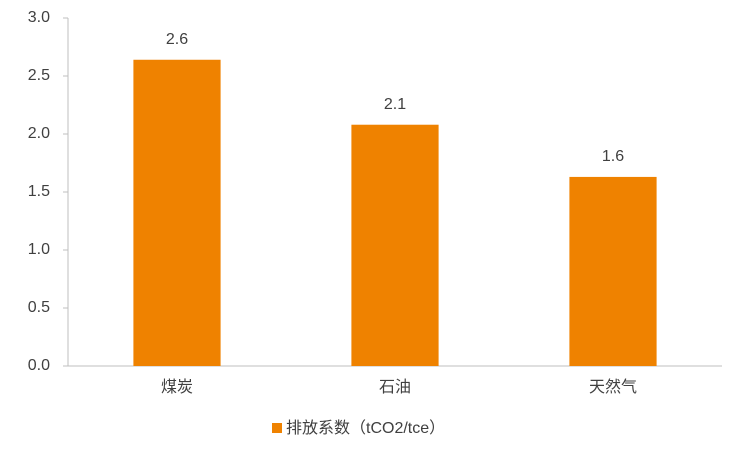  Describe the element at coordinates (39, 307) in the screenshot. I see `y-tick-label: 0.5` at that location.